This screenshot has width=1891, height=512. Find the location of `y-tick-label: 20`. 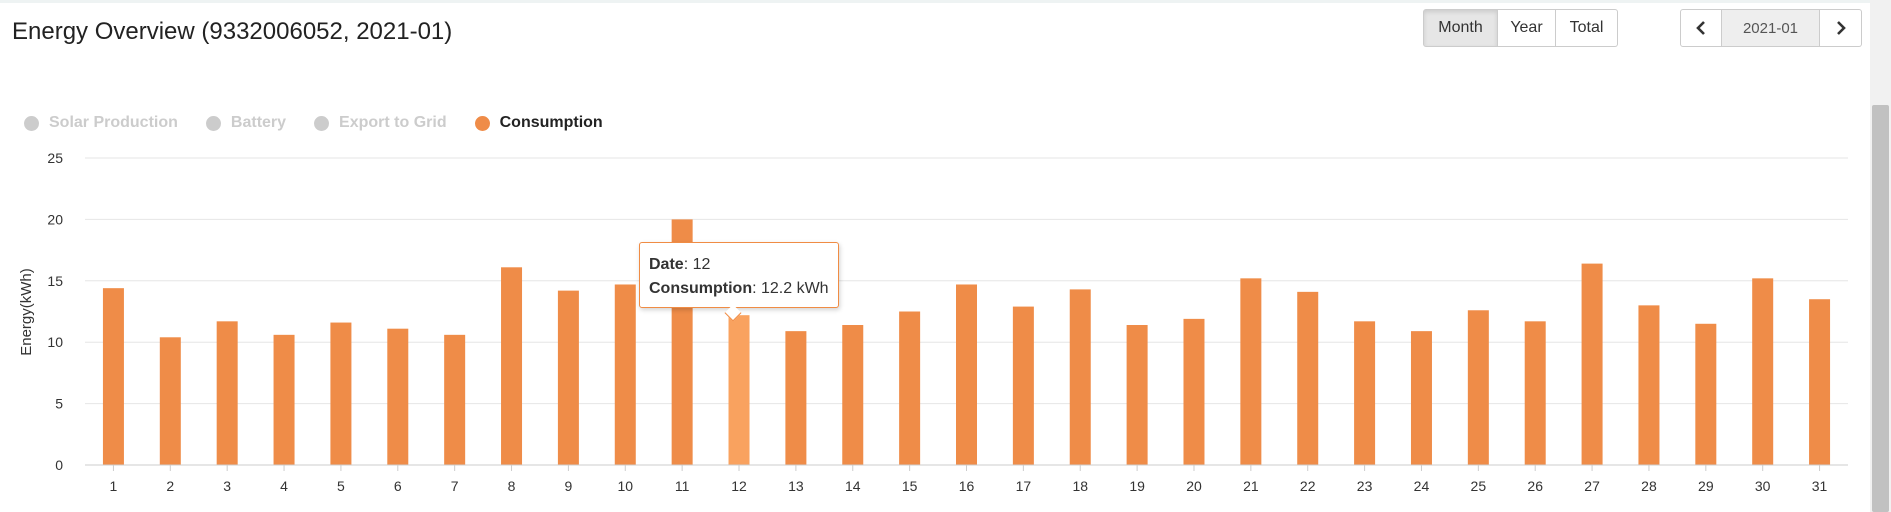

y-tick-label: 20 is located at coordinates (55, 219).